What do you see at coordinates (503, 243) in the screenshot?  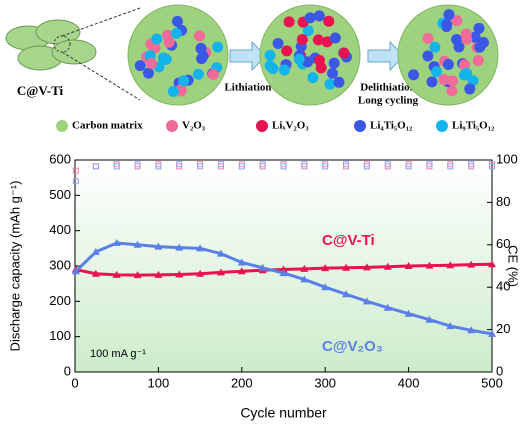 I see `y2-tick-label: 60` at bounding box center [503, 243].